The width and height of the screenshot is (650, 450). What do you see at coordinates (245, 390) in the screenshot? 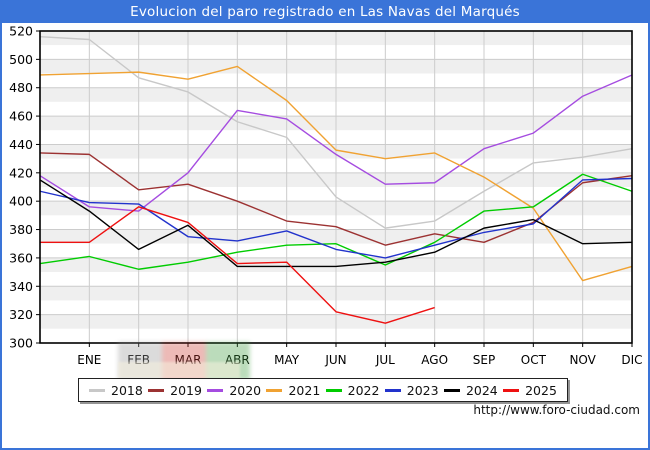
I see `legend-label-2020: 2020` at bounding box center [245, 390].